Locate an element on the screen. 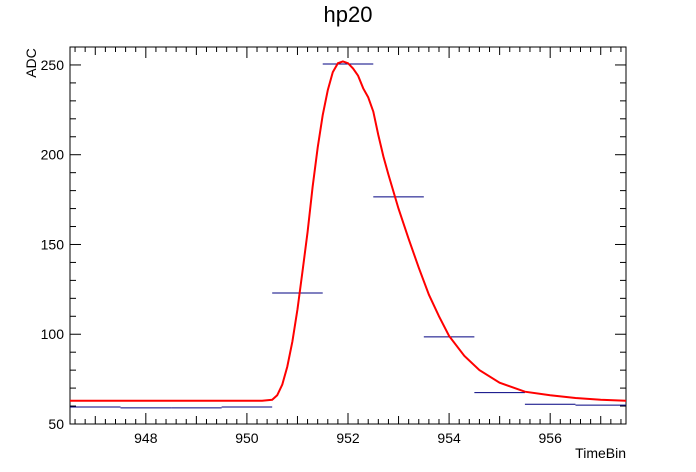 Image resolution: width=696 pixels, height=472 pixels. x-tick-label: 956 is located at coordinates (551, 438).